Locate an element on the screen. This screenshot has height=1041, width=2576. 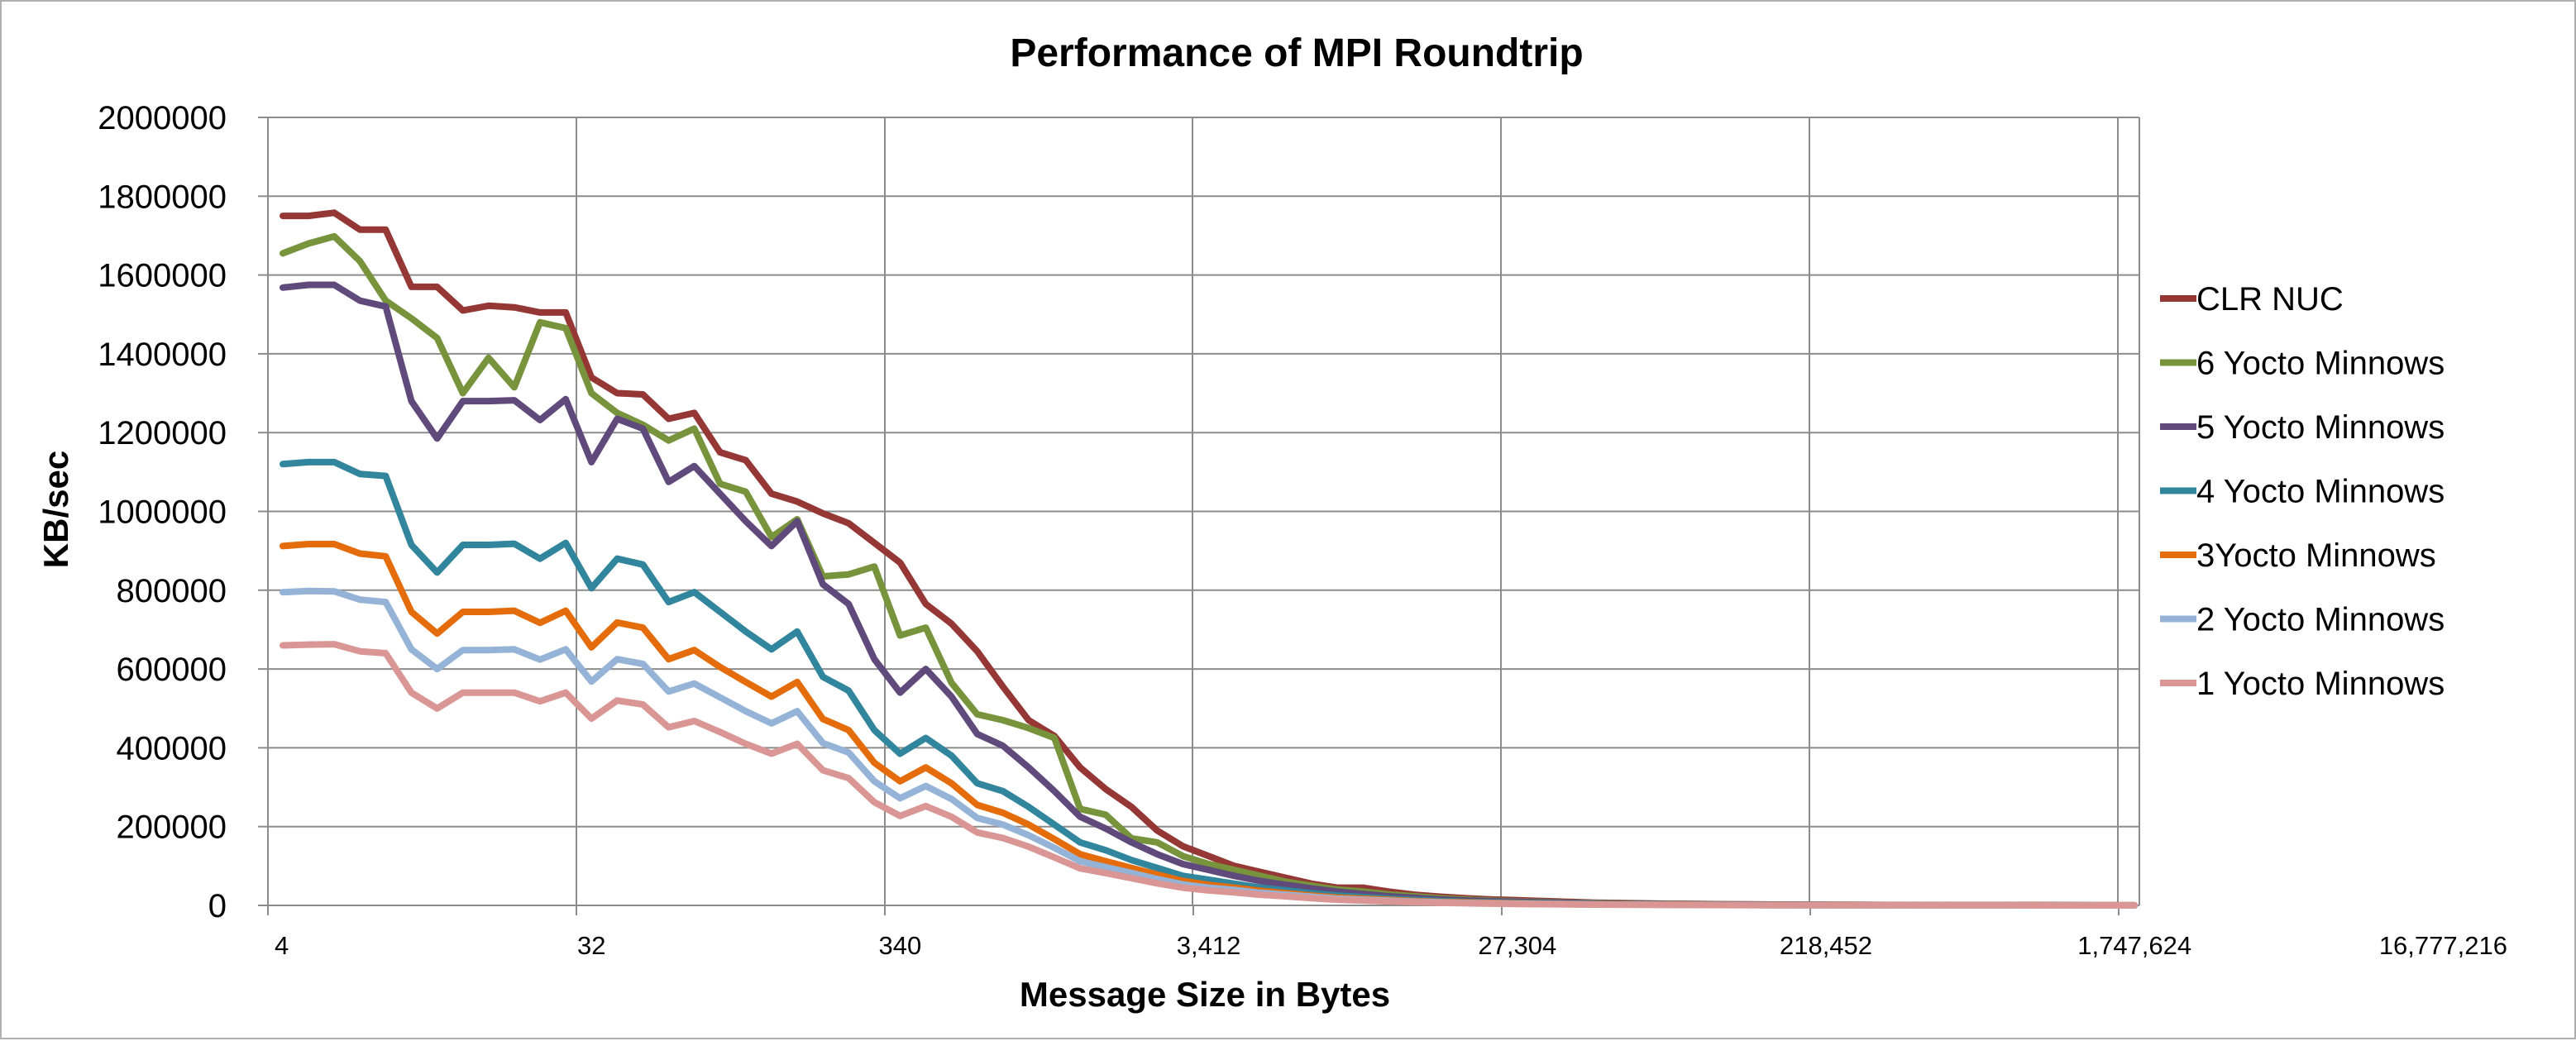
y-axis-title: KB/sec is located at coordinates (55, 509).